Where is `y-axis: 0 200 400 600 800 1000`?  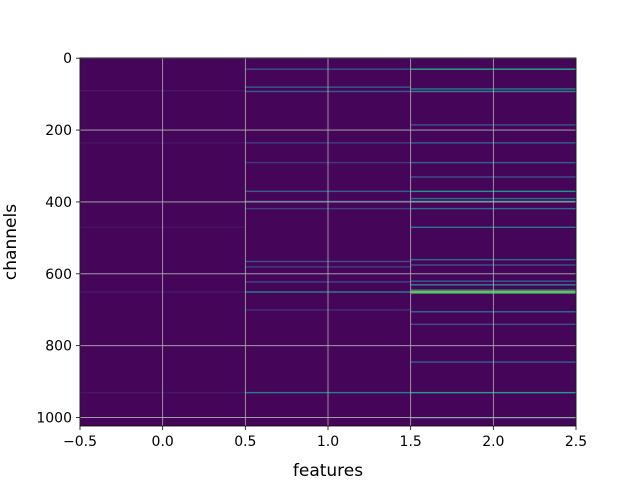
y-axis: 0 200 400 600 800 1000 is located at coordinates (58, 239).